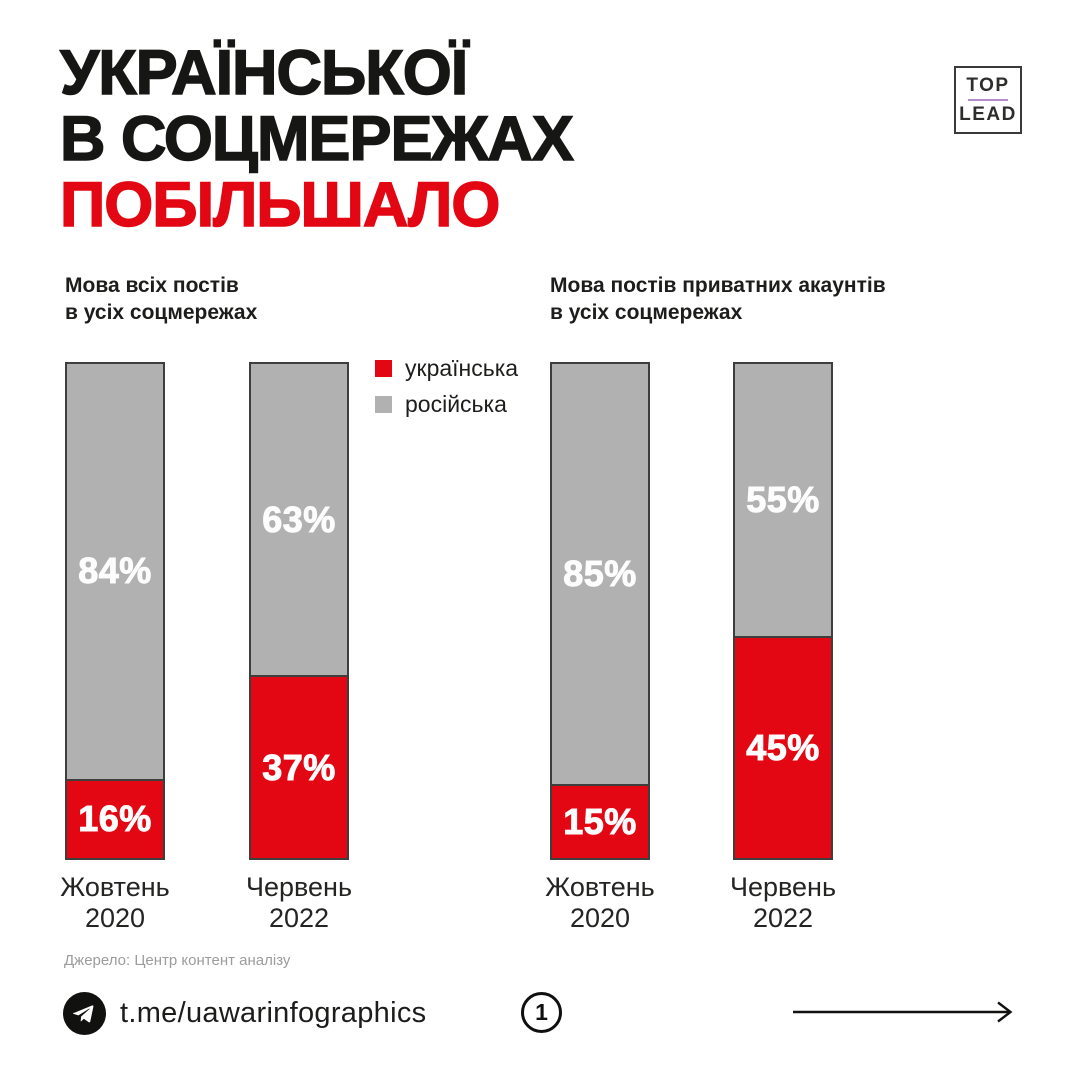 Image resolution: width=1081 pixels, height=1081 pixels. I want to click on page-number-badge: 1, so click(541, 1012).